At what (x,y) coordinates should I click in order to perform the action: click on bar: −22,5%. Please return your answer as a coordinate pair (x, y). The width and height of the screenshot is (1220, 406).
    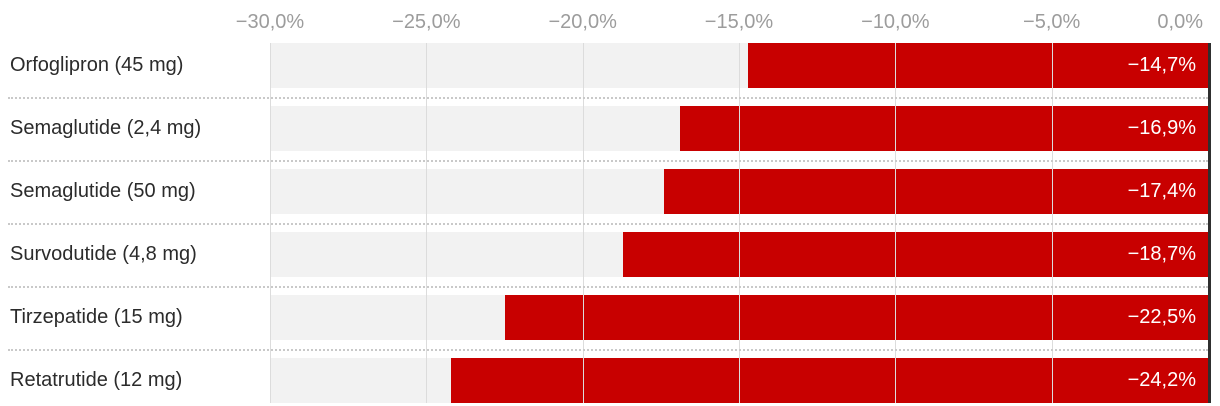
    Looking at the image, I should click on (856, 317).